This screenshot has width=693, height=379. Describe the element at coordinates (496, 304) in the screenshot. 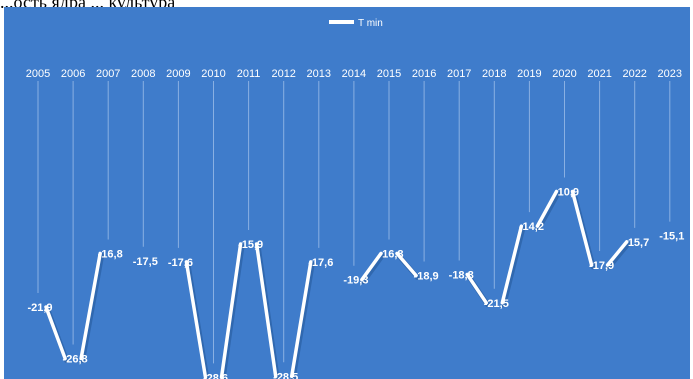

I see `data-label: -21,5` at that location.